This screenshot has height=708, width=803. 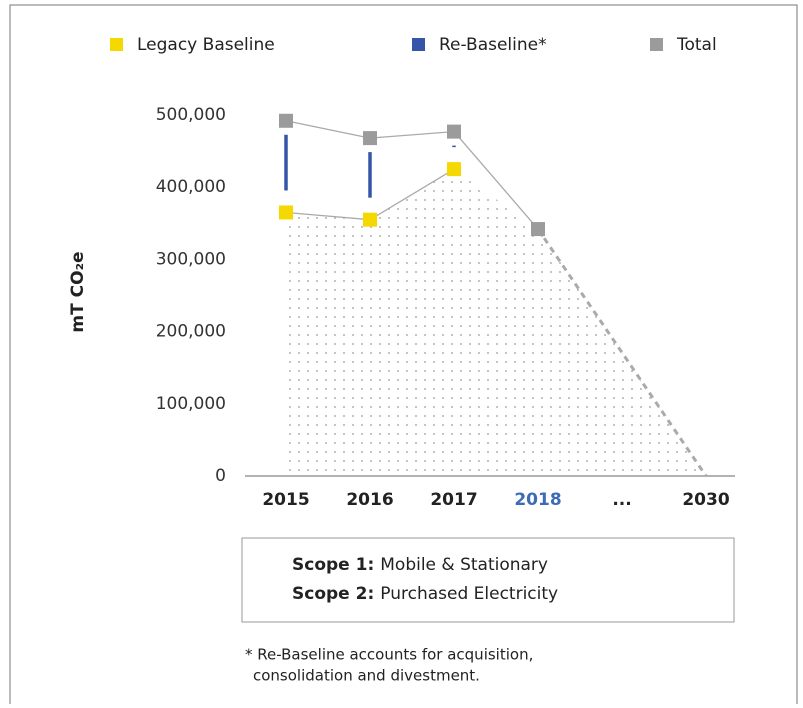 I want to click on x-tick-label: 2030, so click(x=705, y=500).